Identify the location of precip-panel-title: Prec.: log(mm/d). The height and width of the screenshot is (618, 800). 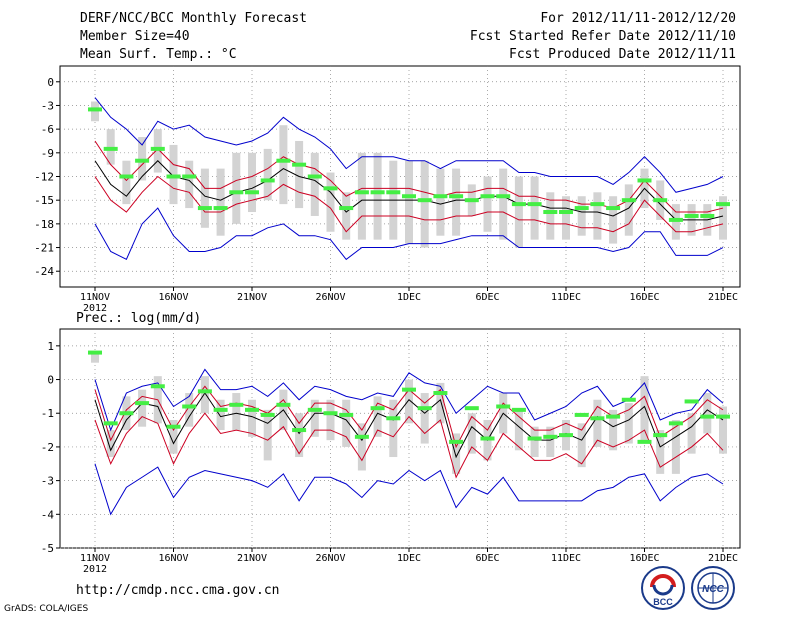
(138, 318).